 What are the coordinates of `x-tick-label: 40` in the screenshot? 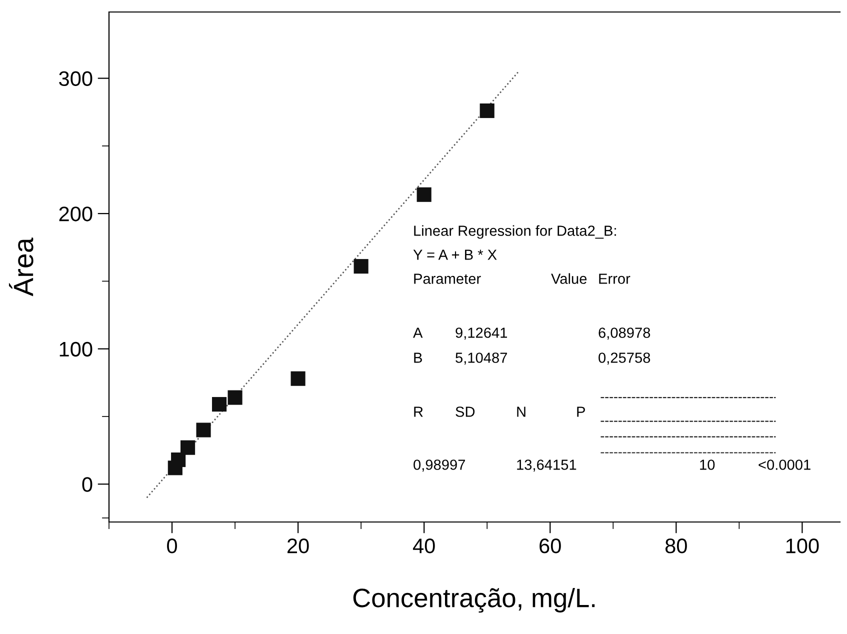 It's located at (423, 546).